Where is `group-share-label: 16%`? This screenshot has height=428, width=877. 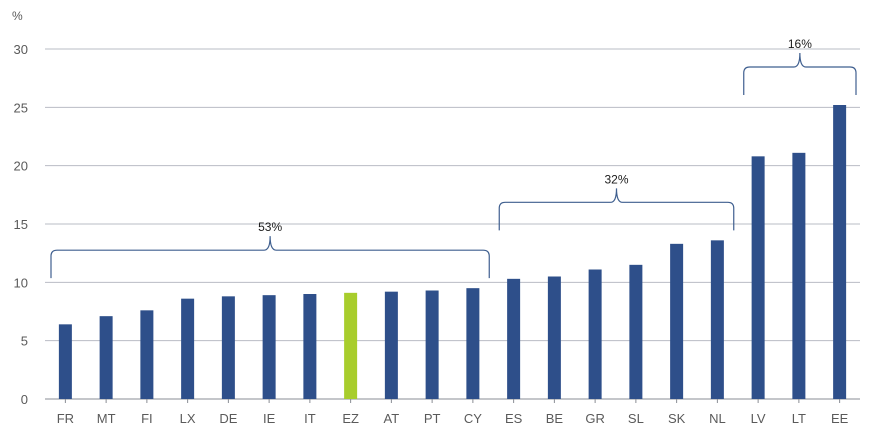
group-share-label: 16% is located at coordinates (800, 44).